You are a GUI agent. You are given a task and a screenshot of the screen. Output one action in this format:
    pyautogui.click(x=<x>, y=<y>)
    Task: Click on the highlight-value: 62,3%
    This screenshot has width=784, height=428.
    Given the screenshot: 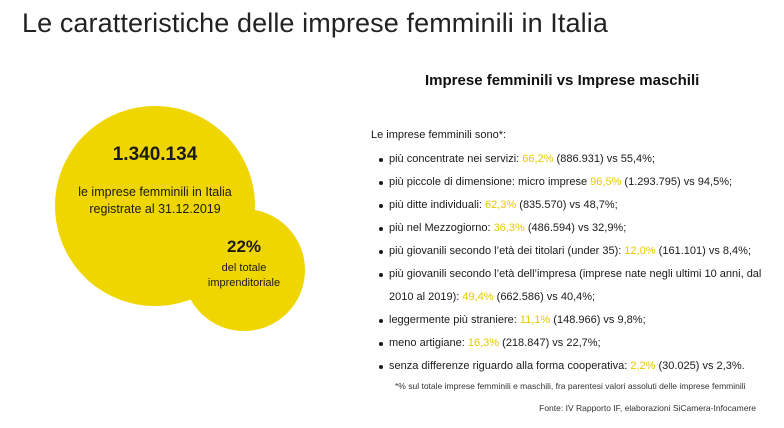 What is the action you would take?
    pyautogui.click(x=501, y=205)
    